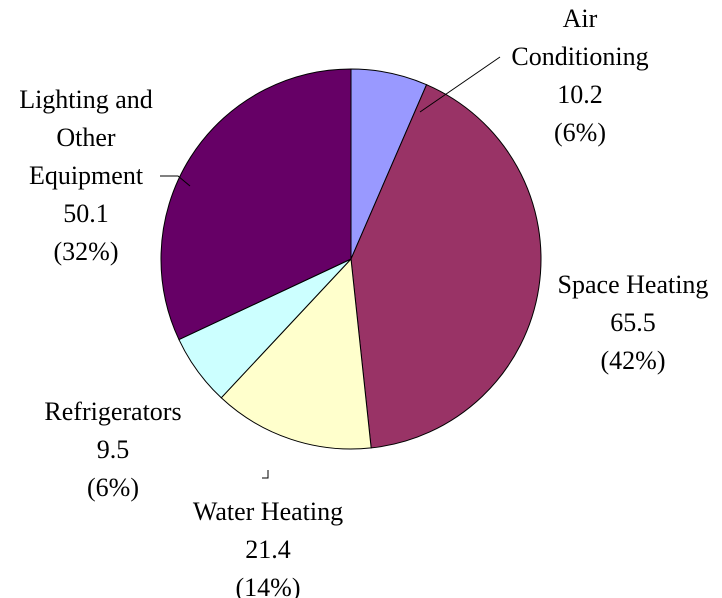 The height and width of the screenshot is (598, 722). What do you see at coordinates (86, 251) in the screenshot?
I see `percent-label: (32%)` at bounding box center [86, 251].